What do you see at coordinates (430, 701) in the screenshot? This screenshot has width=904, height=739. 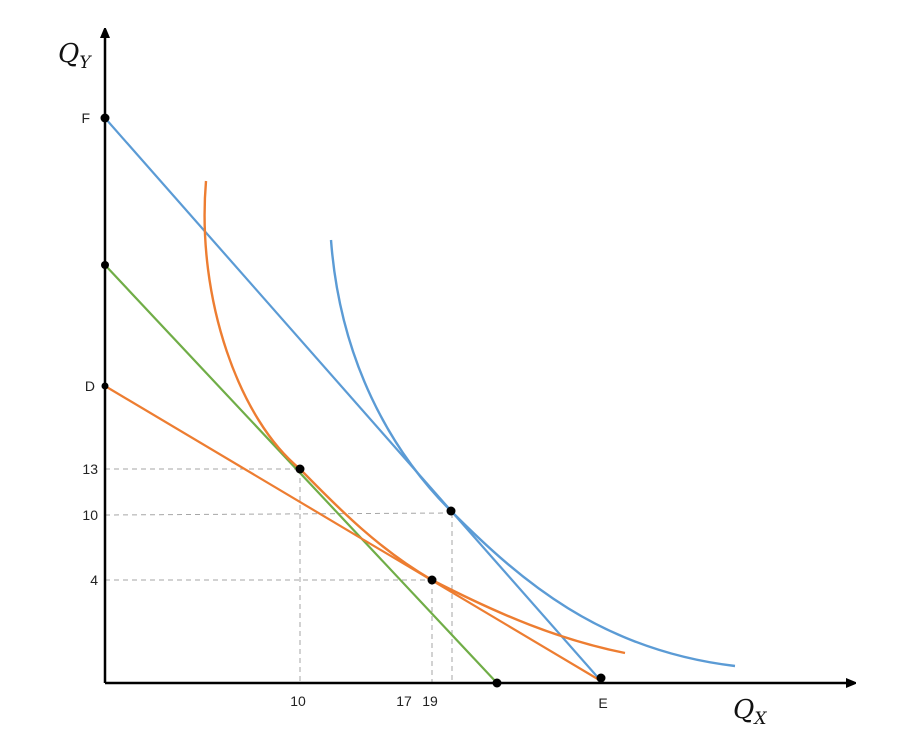 I see `tick-x-19: 19` at bounding box center [430, 701].